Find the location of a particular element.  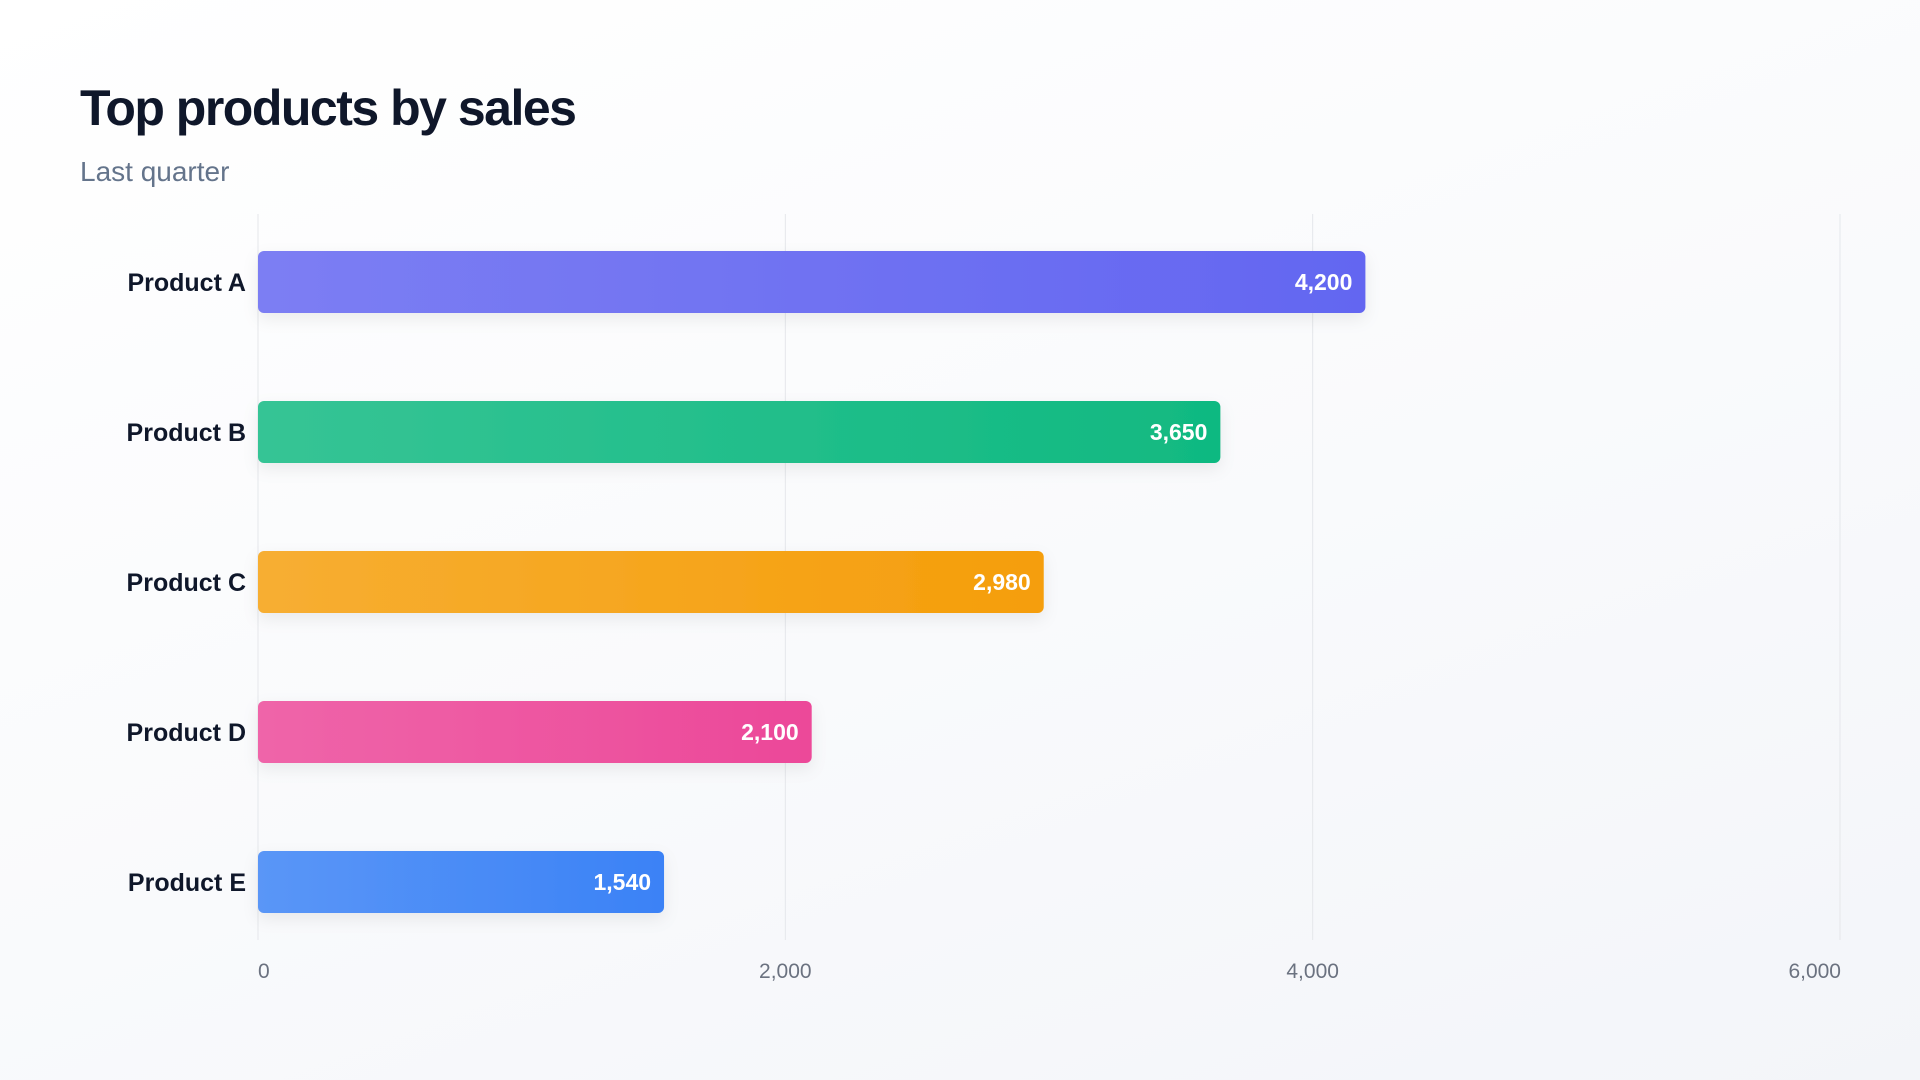

x-tick-label: 6,000 is located at coordinates (1814, 971).